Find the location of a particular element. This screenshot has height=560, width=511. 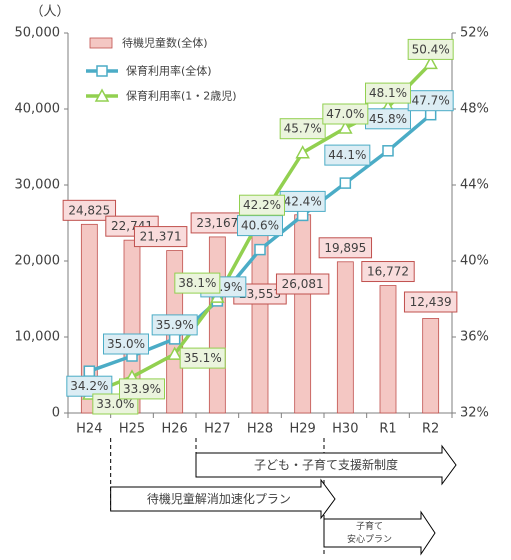

usage-rate-age-1-2-label: 42.2% is located at coordinates (262, 205).